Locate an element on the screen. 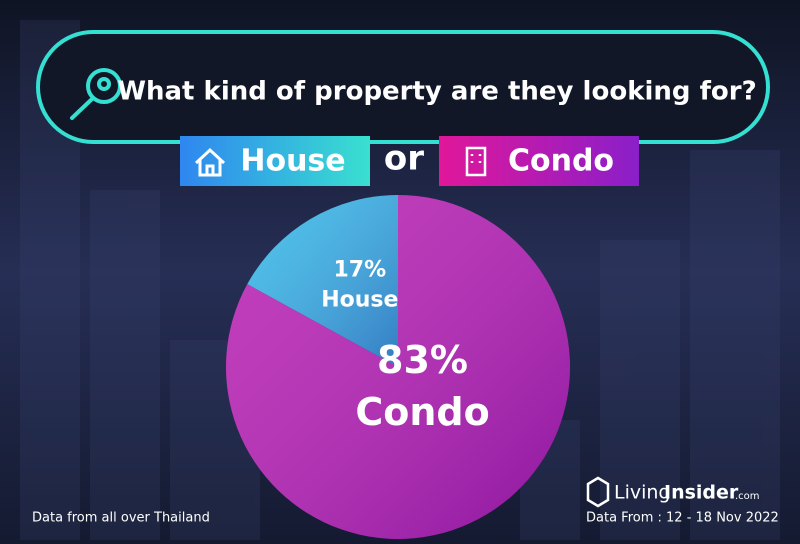 This screenshot has height=544, width=800. legend-label: Condo is located at coordinates (561, 161).